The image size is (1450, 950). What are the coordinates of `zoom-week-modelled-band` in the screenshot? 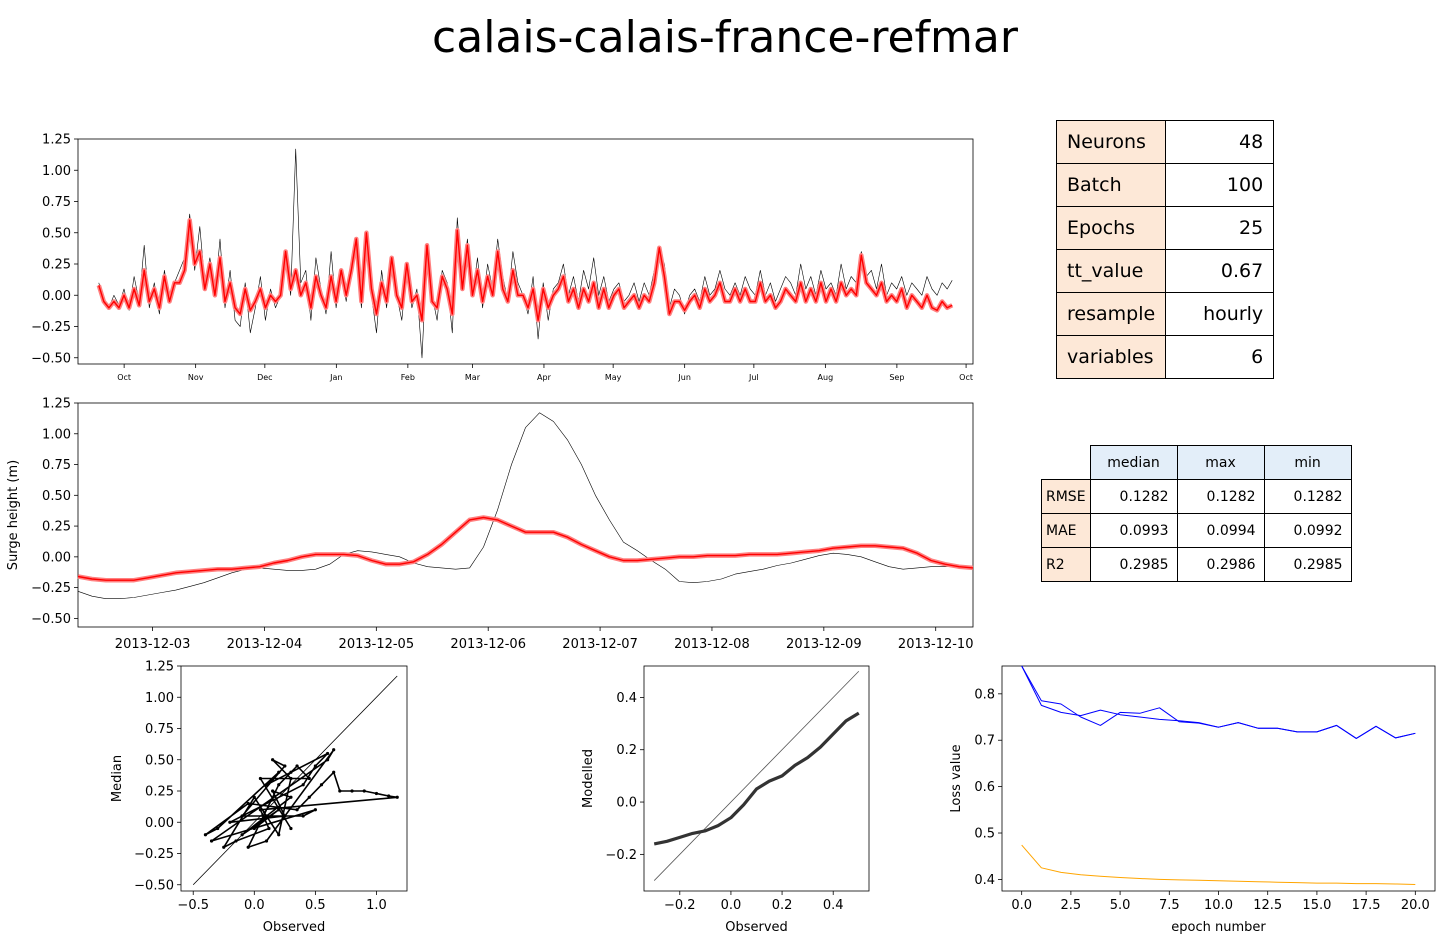 It's located at (525, 549).